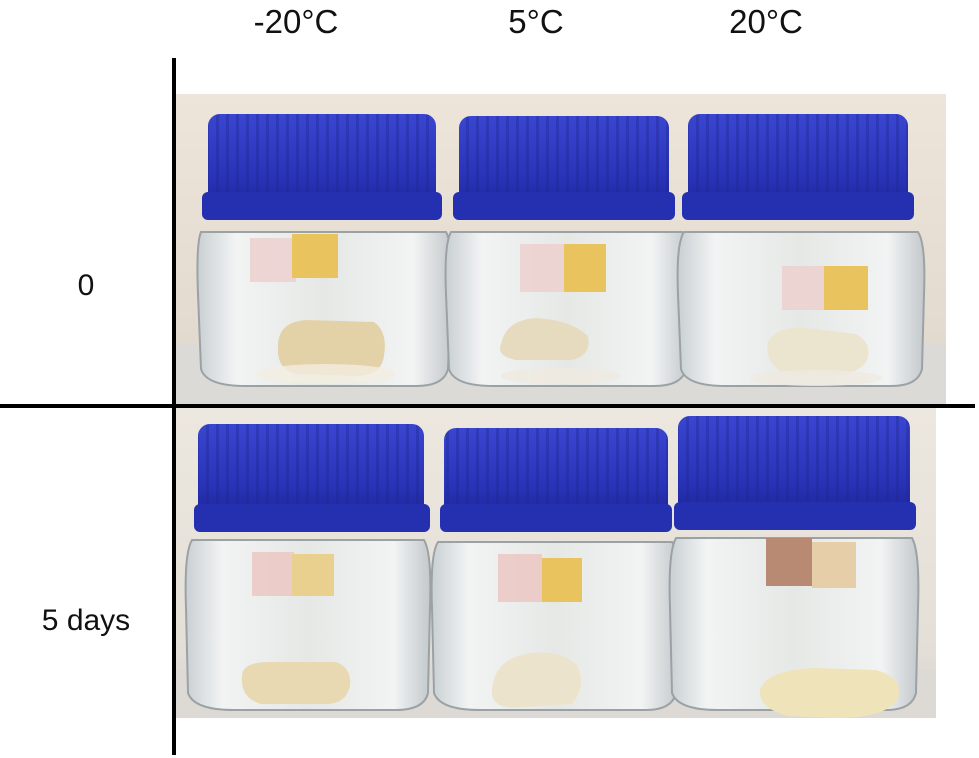 The image size is (979, 758). Describe the element at coordinates (555, 569) in the screenshot. I see `jar-5-day5` at that location.